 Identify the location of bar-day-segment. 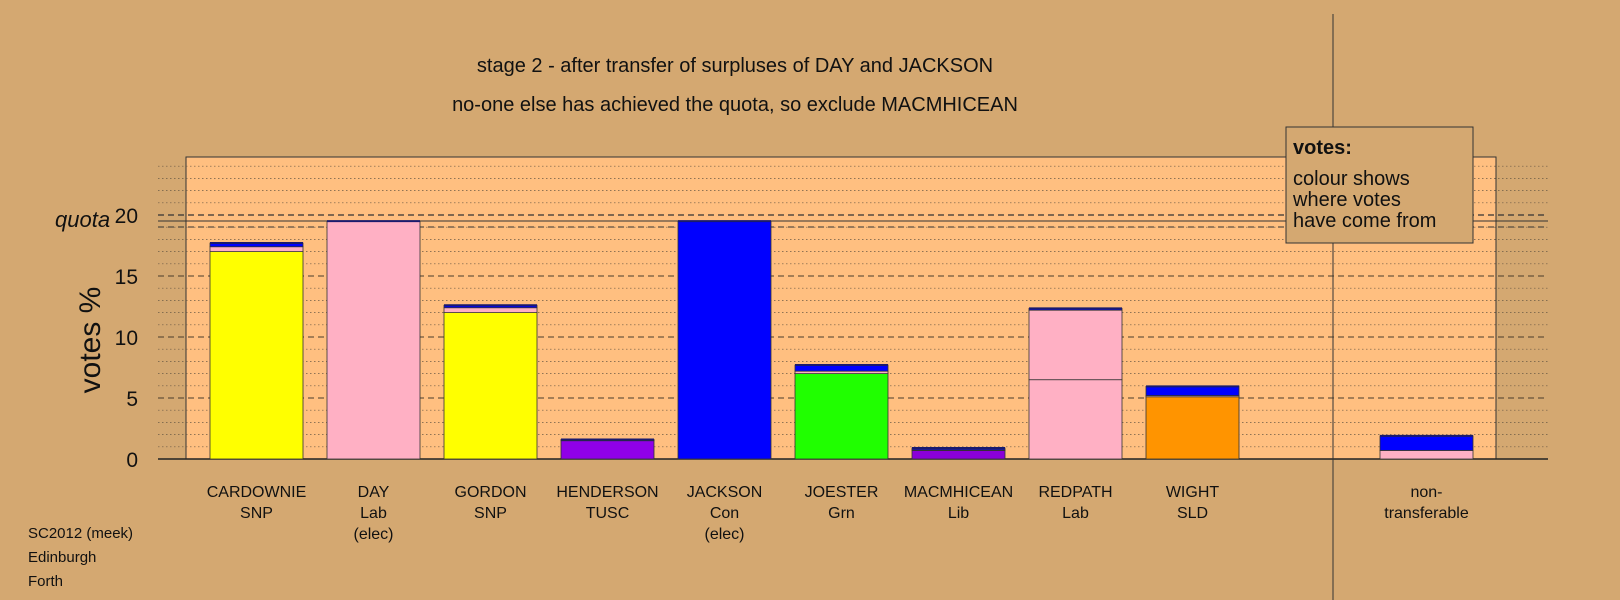
(373, 340).